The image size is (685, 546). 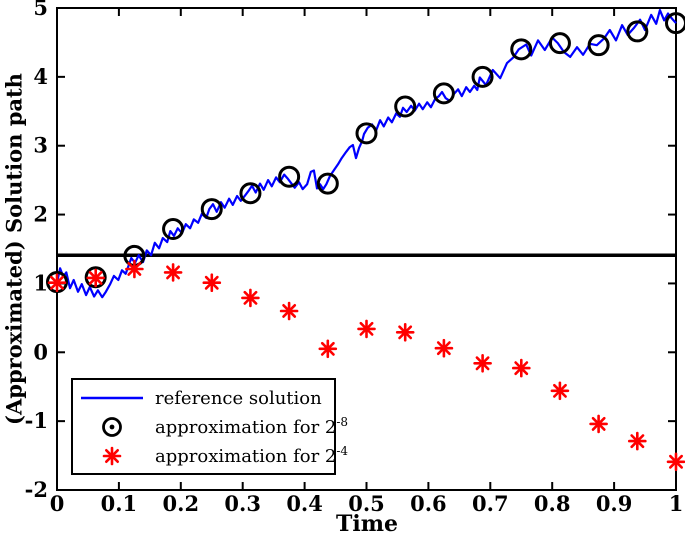 I want to click on legend-label-sup: -8, so click(x=342, y=422).